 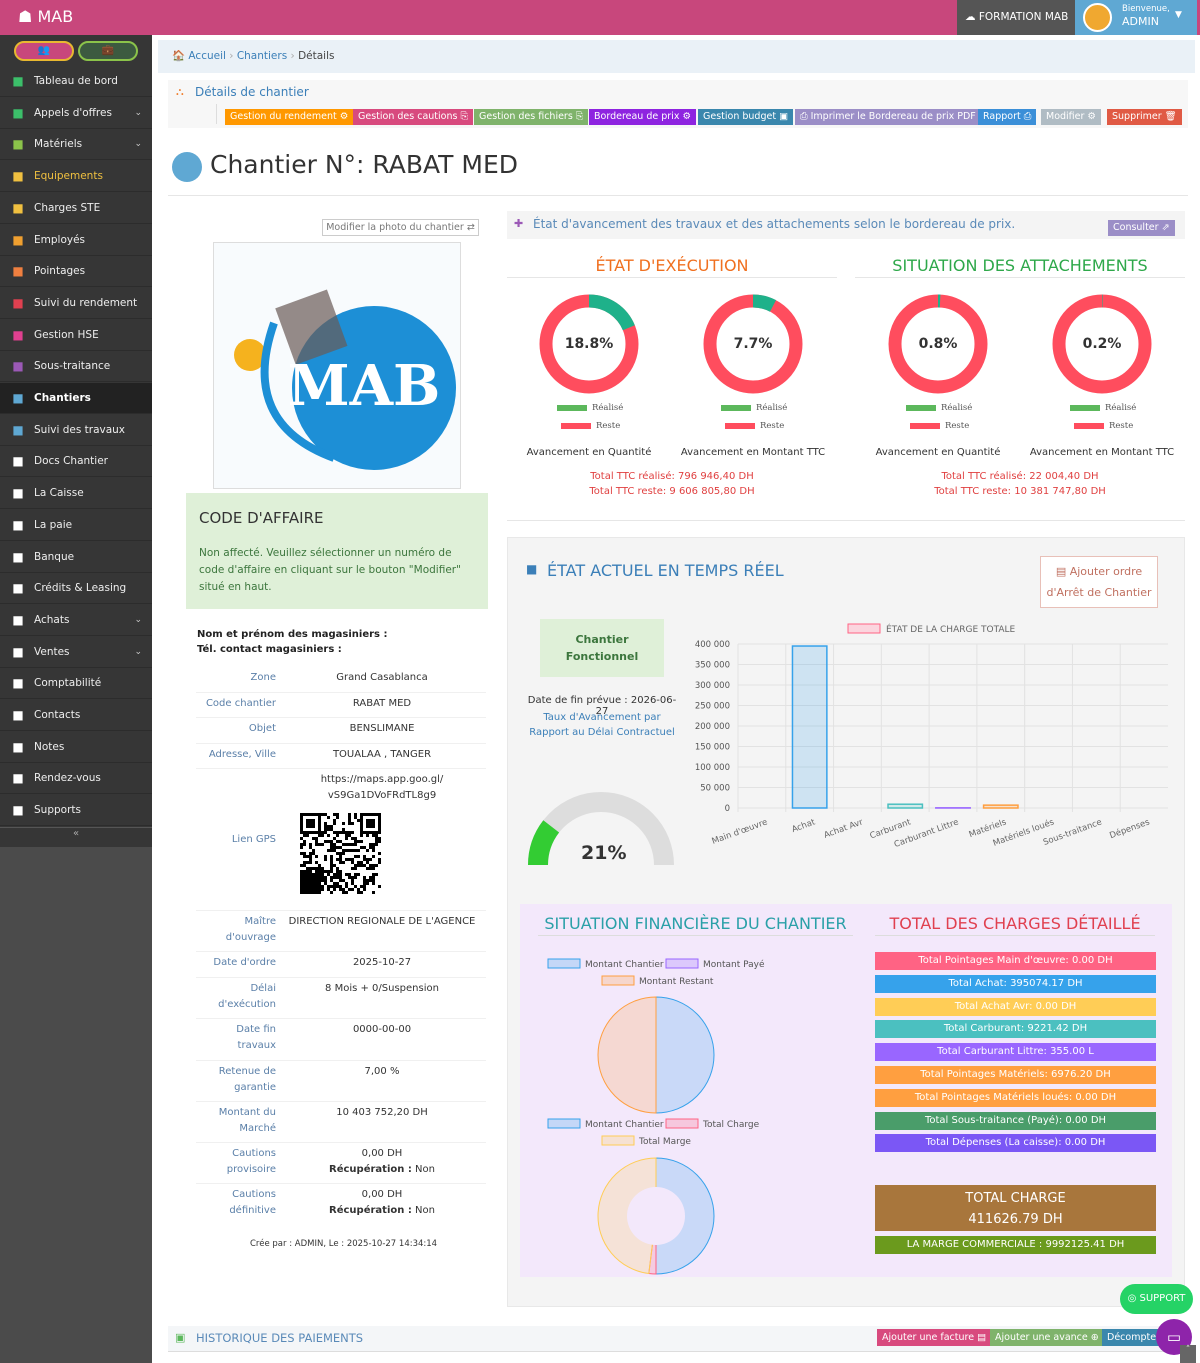 I want to click on scroll-top-button: ˄, so click(x=1188, y=1354).